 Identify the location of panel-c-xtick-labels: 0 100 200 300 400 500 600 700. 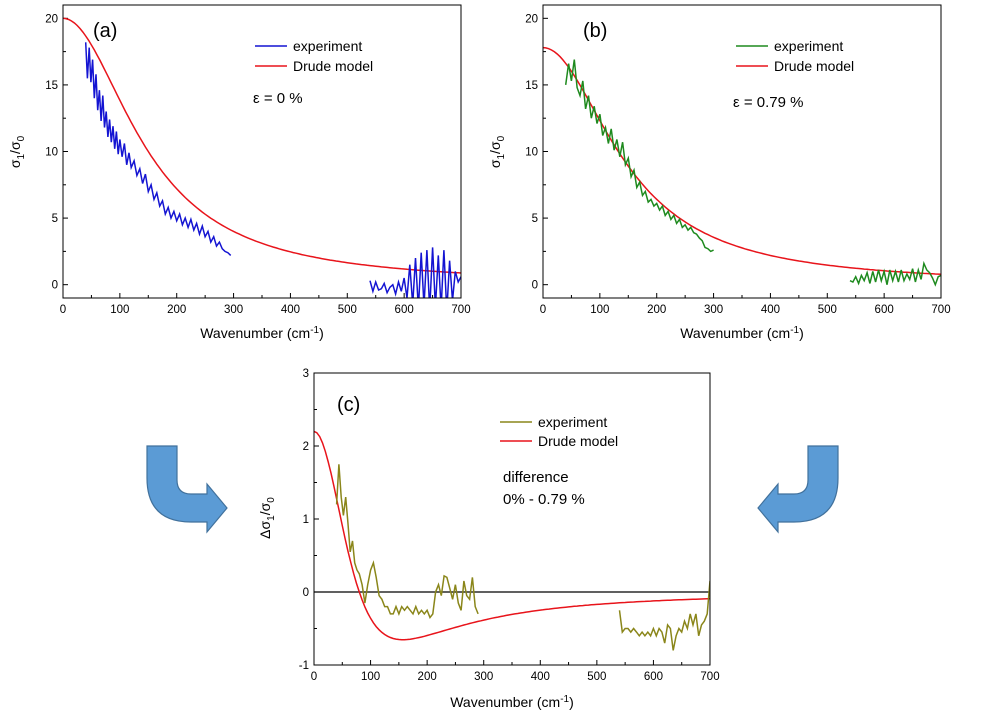
(515, 677).